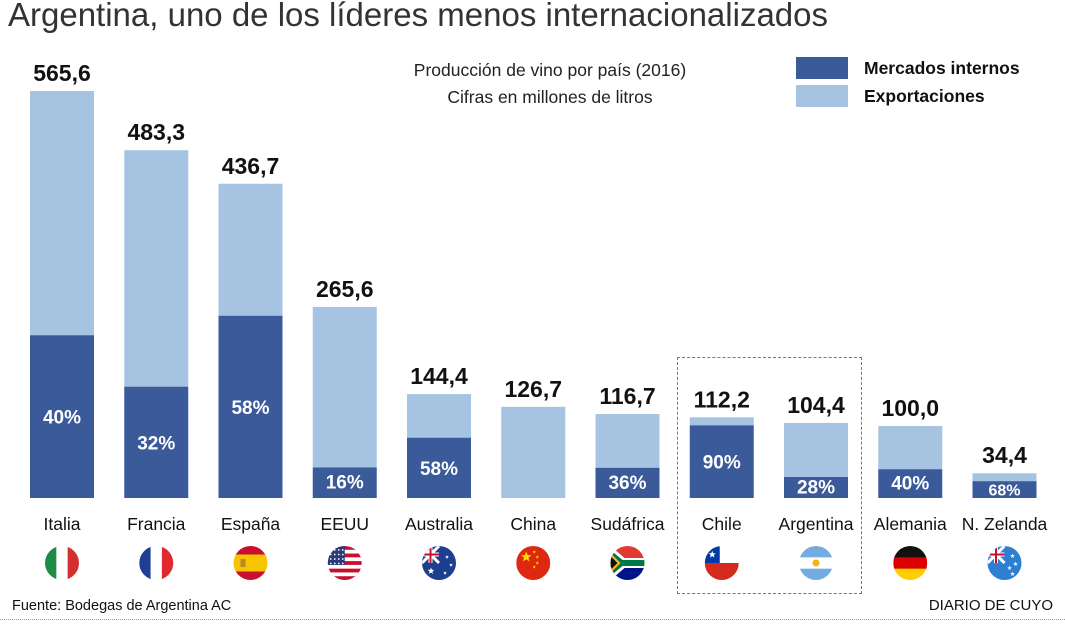 The width and height of the screenshot is (1065, 624). Describe the element at coordinates (1004, 563) in the screenshot. I see `new-zealand-flag-icon` at that location.